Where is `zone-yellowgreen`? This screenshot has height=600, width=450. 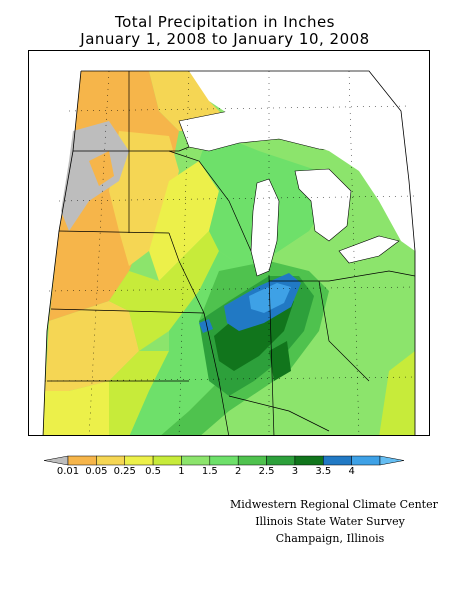
zone-yellowgreen is located at coordinates (164, 291).